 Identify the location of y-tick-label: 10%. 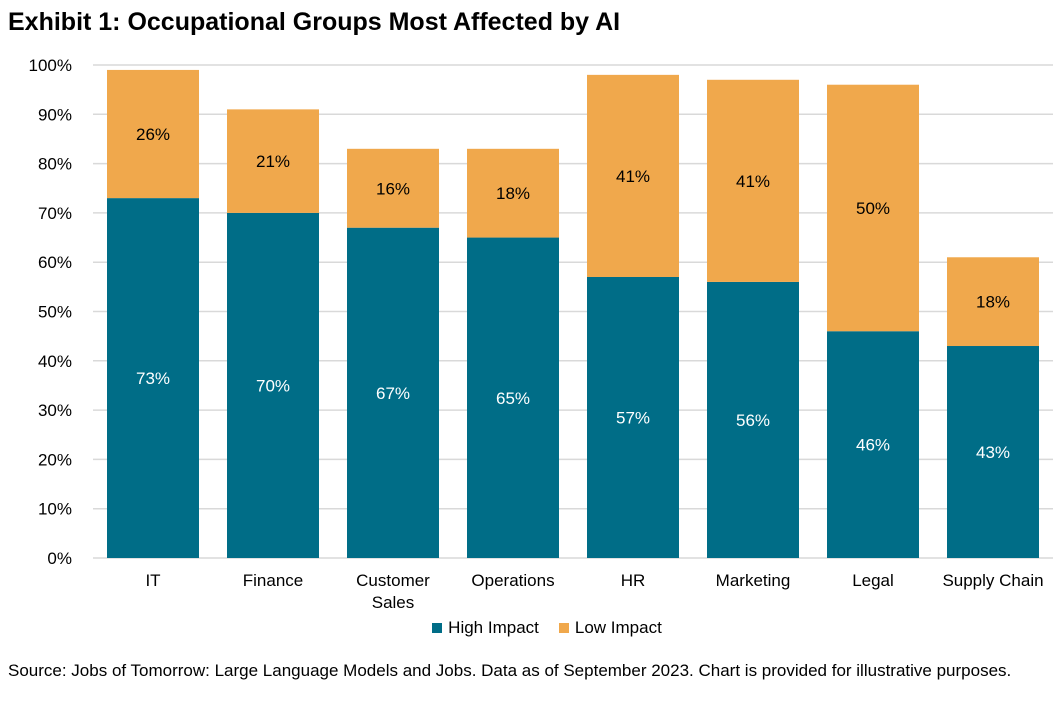
(55, 509).